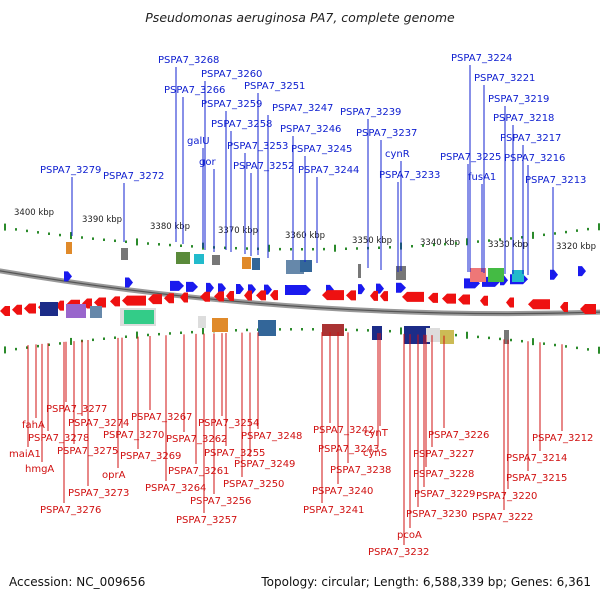 The image size is (600, 600). I want to click on bottom-gene-label: PSPA7_3220, so click(506, 496).